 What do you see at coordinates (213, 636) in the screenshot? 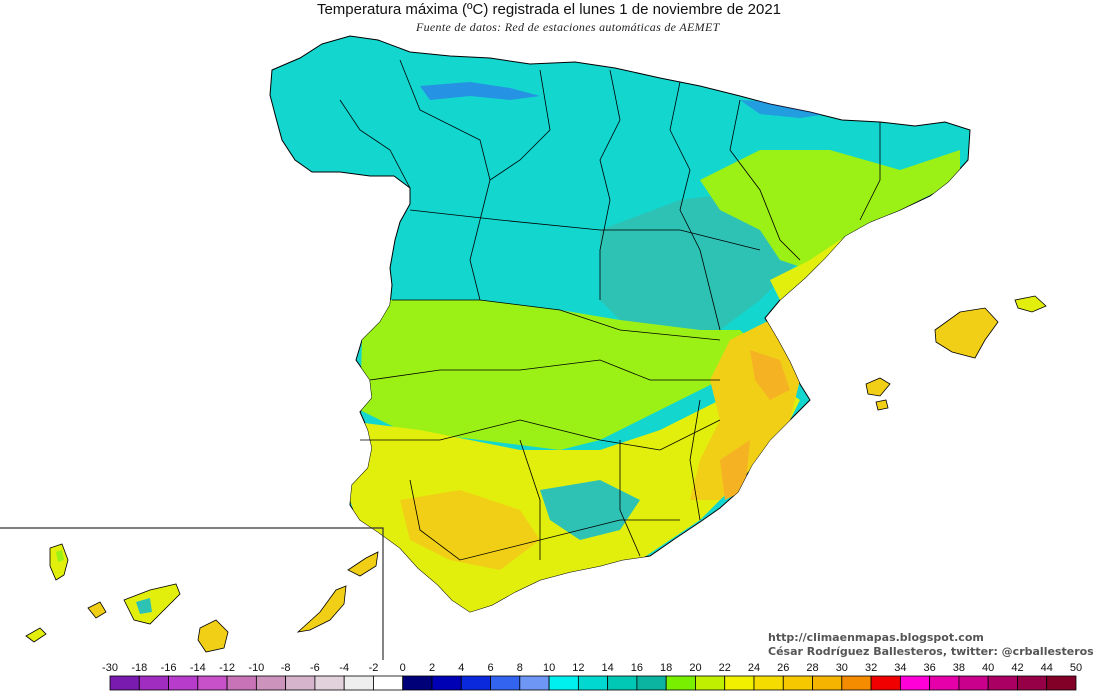
I see `gran-canaria` at bounding box center [213, 636].